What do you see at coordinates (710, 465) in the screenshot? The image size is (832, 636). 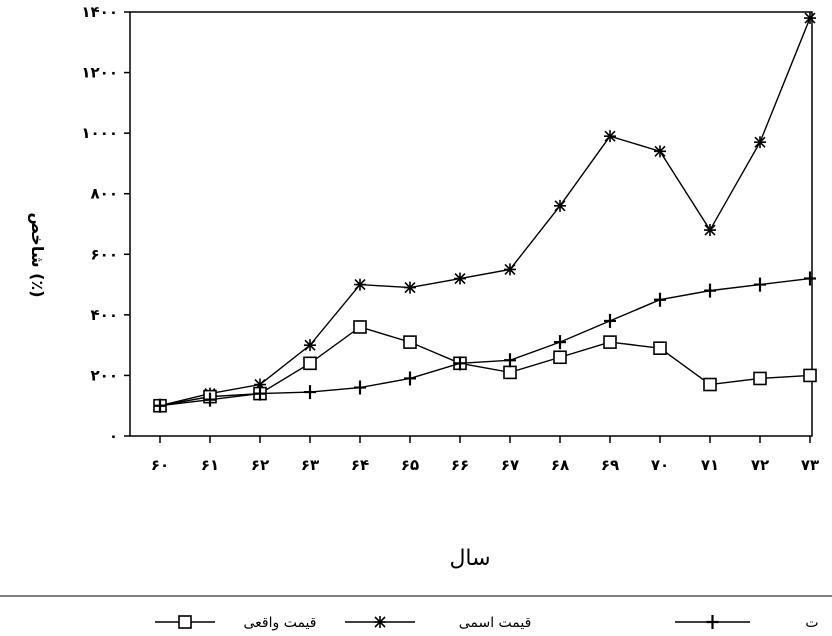 I see `x-tick-label: ٧١` at bounding box center [710, 465].